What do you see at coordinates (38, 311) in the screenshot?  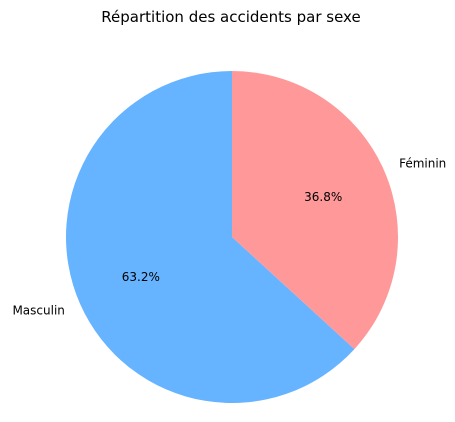 I see `category-label-masculin: Masculin` at bounding box center [38, 311].